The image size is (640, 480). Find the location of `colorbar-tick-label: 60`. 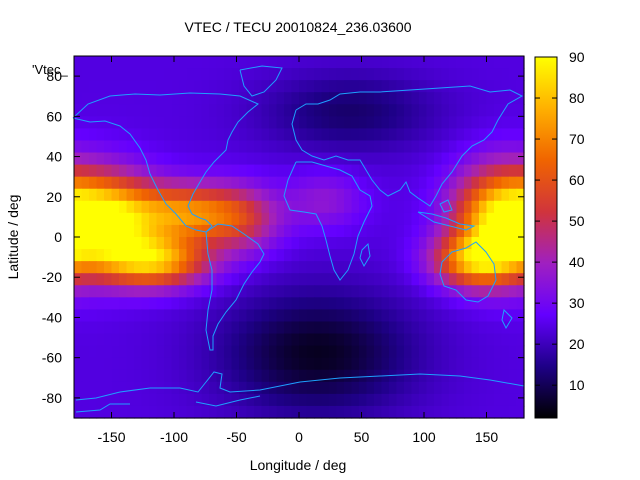

colorbar-tick-label: 60 is located at coordinates (577, 180).